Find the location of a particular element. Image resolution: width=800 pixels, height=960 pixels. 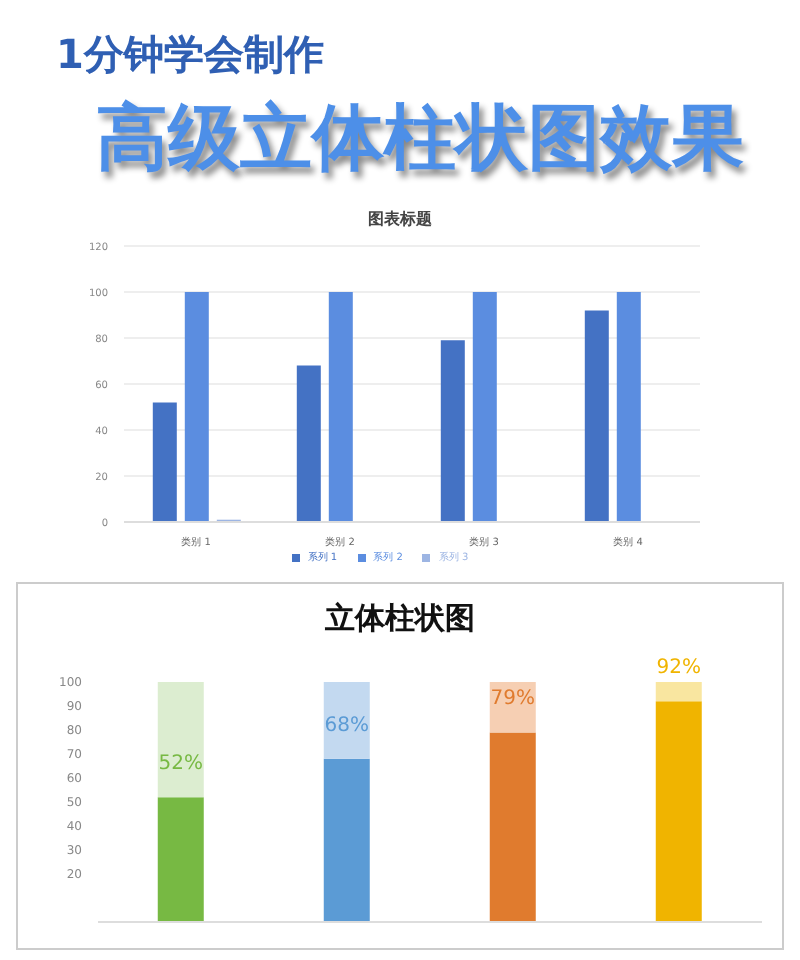

chart-title: 立体柱状图 is located at coordinates (400, 619).